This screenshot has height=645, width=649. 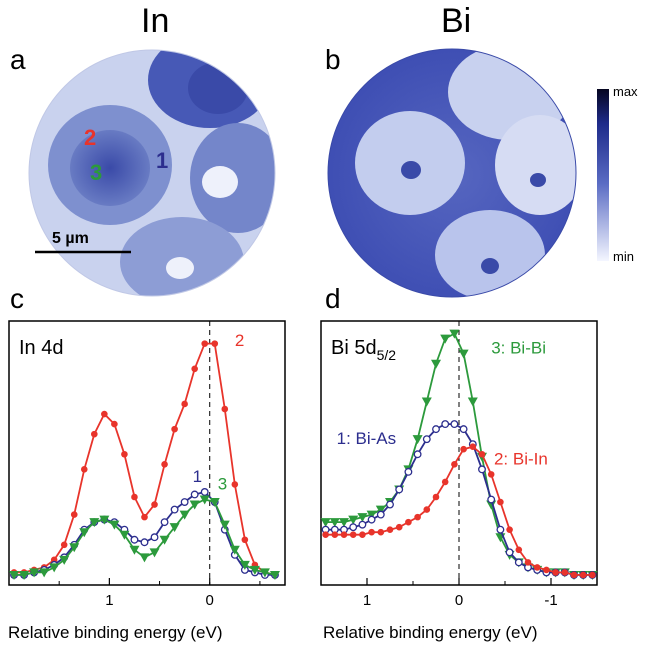 I want to click on column-title-bi: Bi, so click(x=456, y=21).